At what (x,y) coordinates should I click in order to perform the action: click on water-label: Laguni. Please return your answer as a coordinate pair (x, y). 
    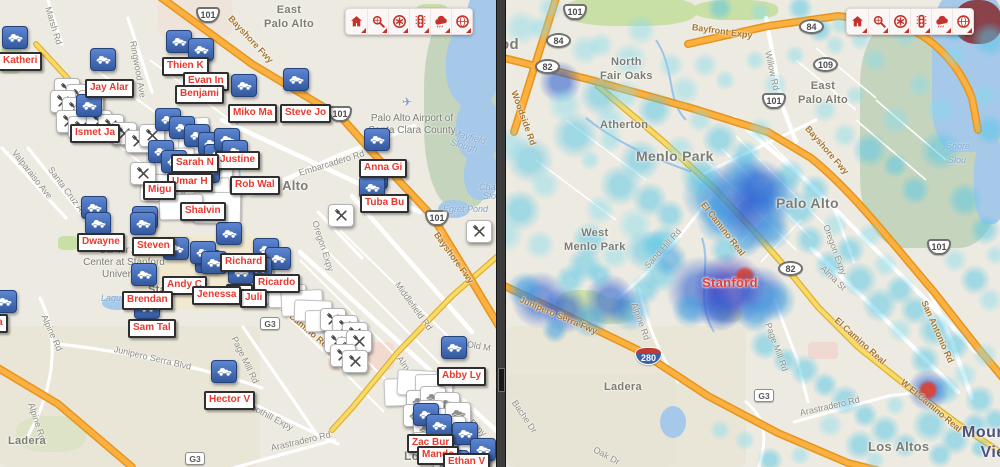
    Looking at the image, I should click on (115, 298).